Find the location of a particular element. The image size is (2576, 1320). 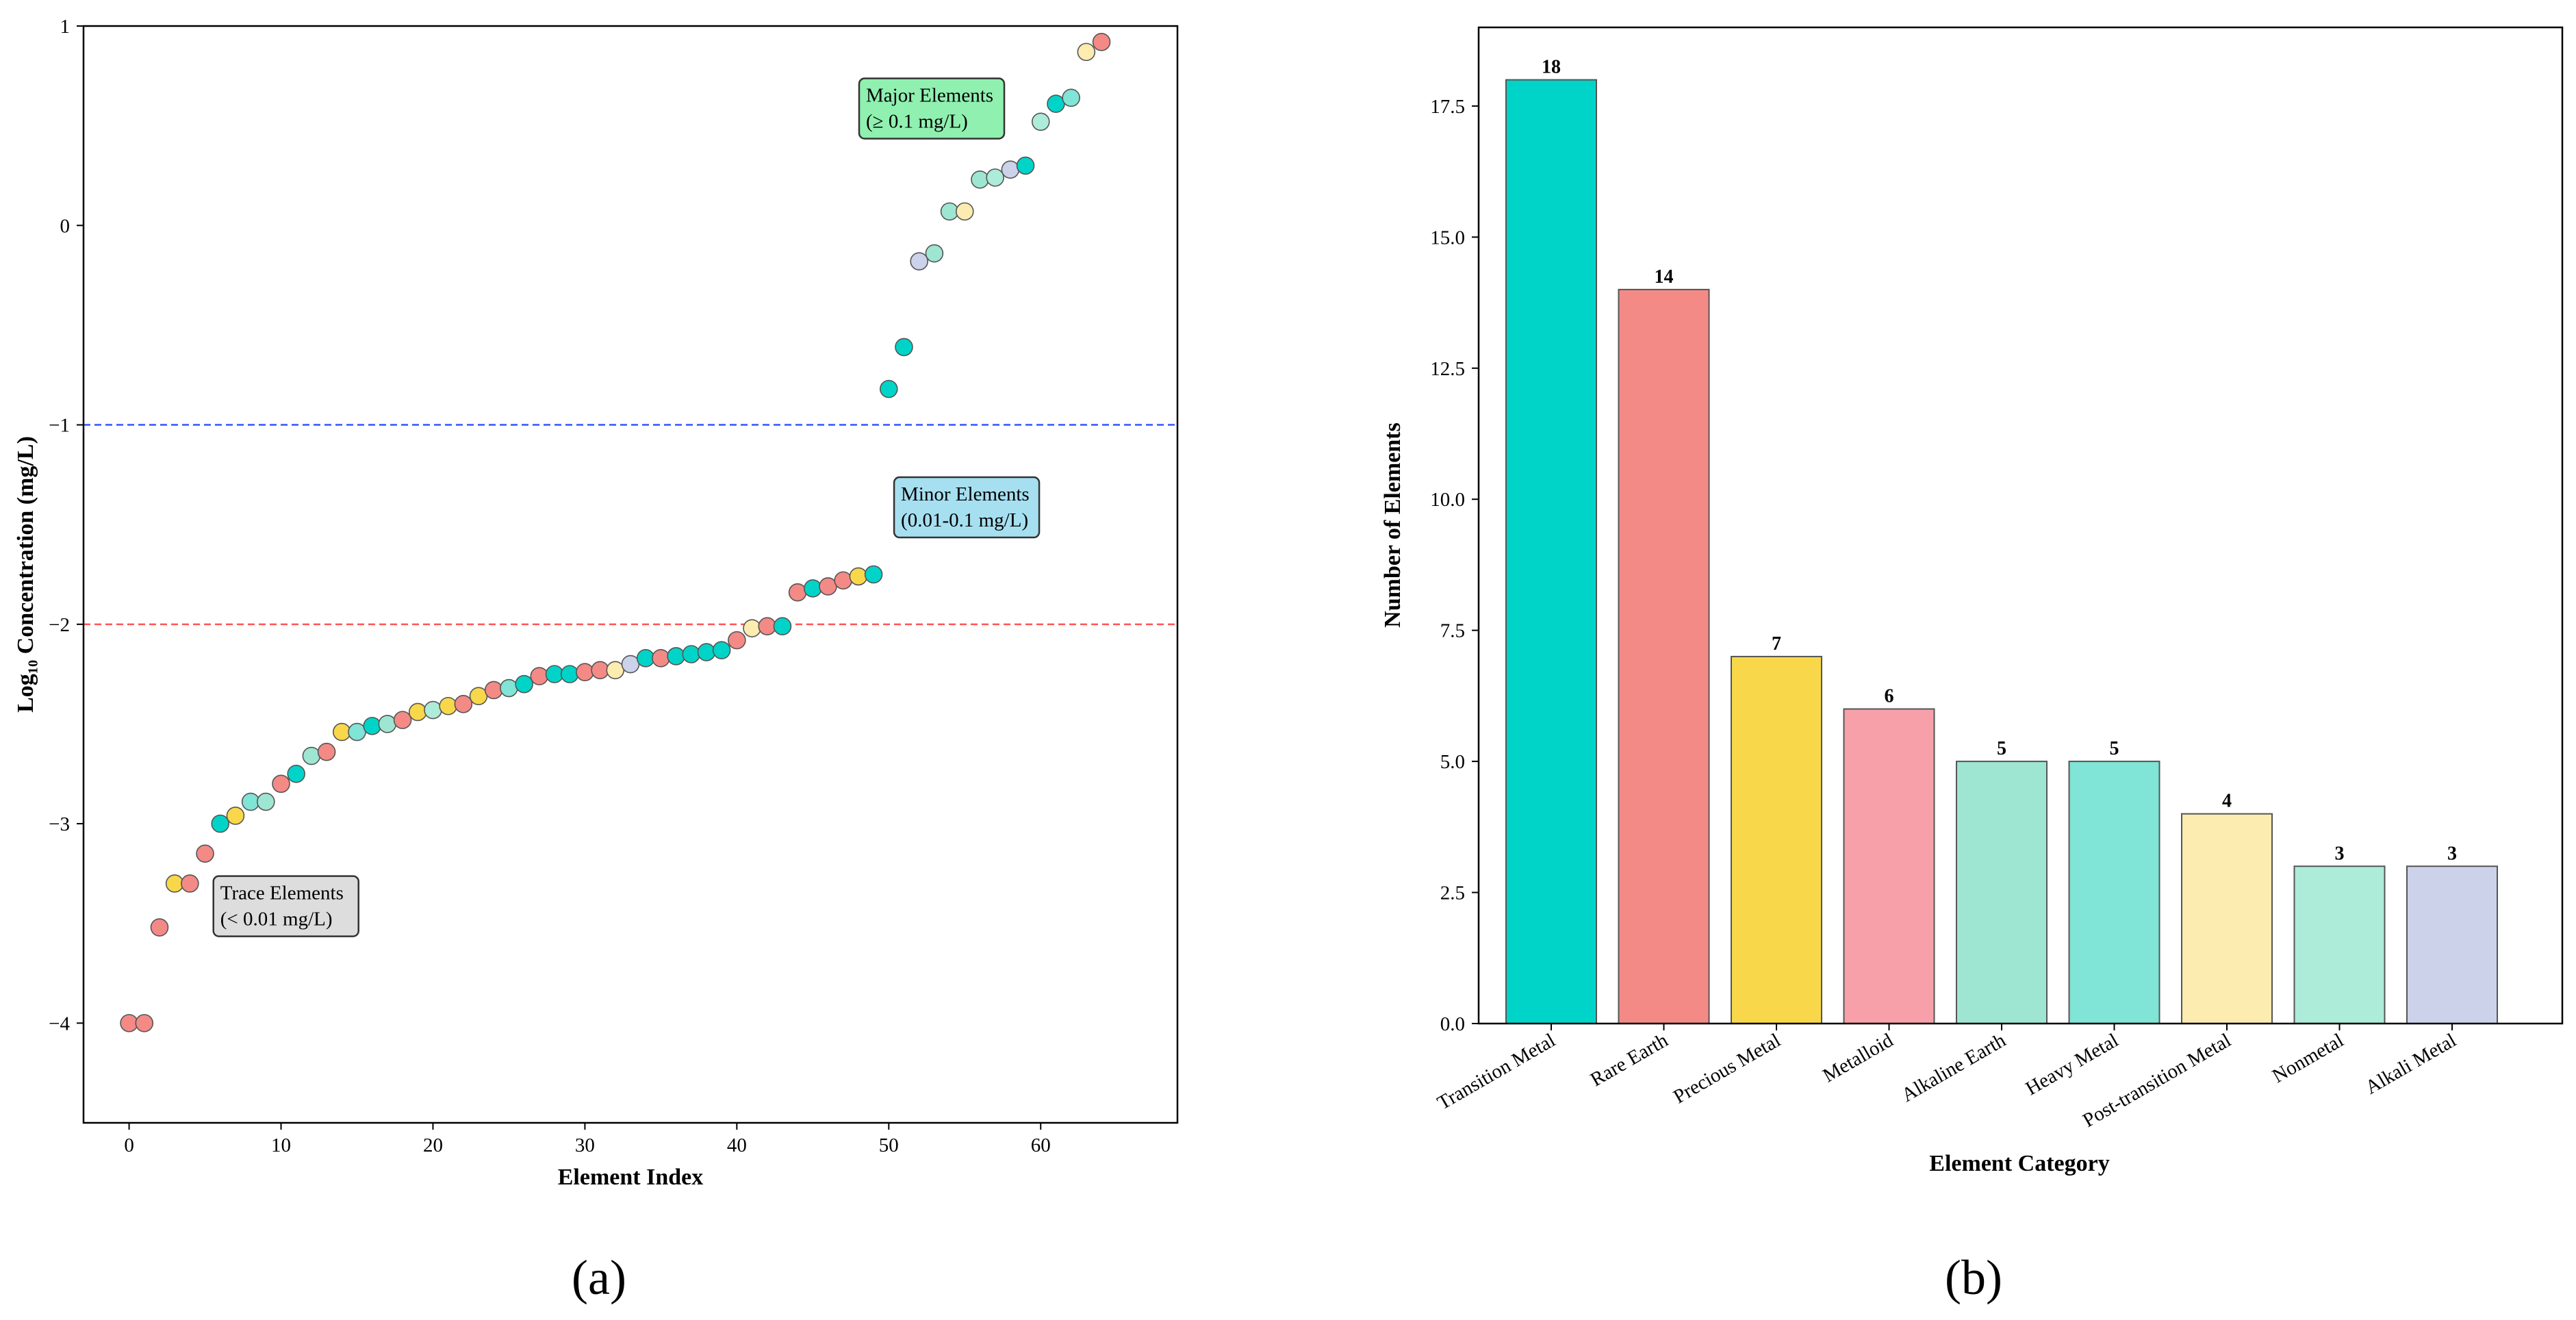

bar-y-tick-label: 12.5 is located at coordinates (1447, 369).